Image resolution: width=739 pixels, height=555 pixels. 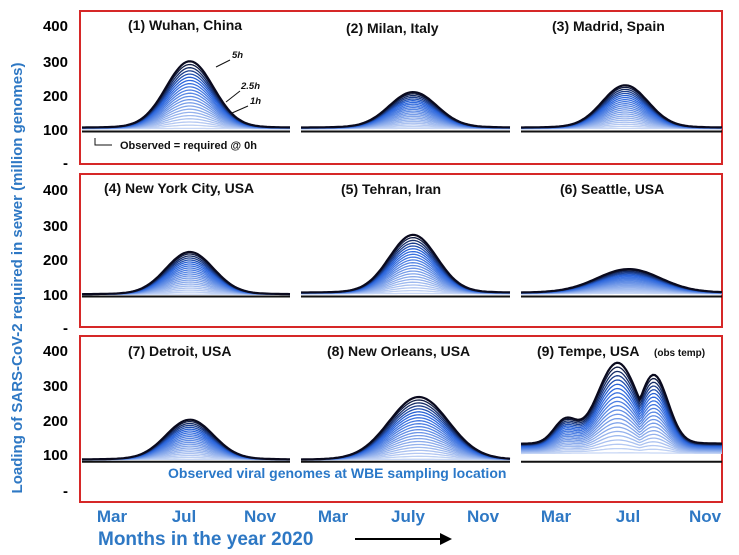 What do you see at coordinates (179, 351) in the screenshot?
I see `panel-title-7: (7) Detroit, USA` at bounding box center [179, 351].